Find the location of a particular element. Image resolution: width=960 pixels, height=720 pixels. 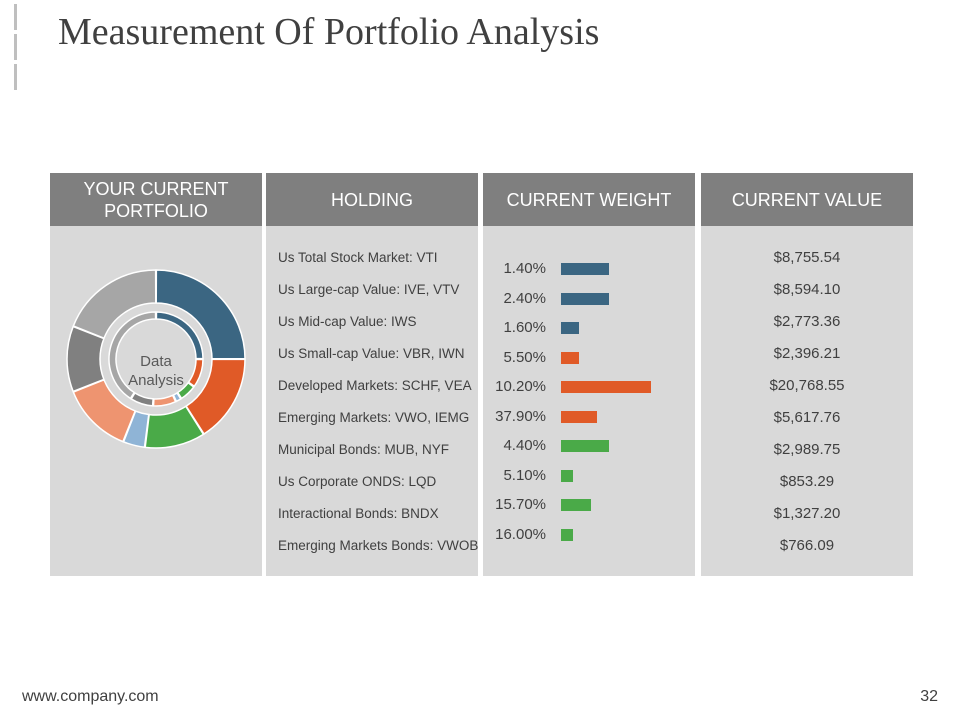

holding-item: Us Corporate ONDS: LQD is located at coordinates (357, 481).